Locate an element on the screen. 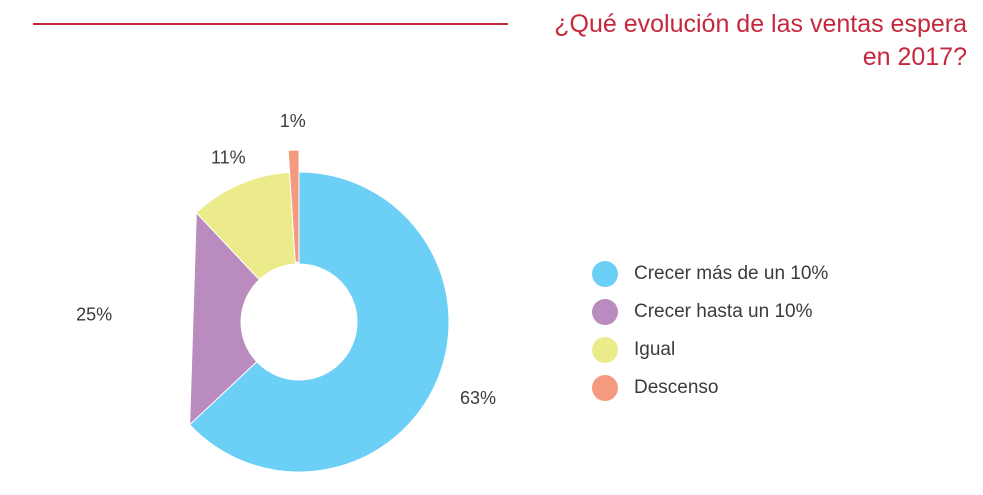 Image resolution: width=983 pixels, height=495 pixels. slice-descenso is located at coordinates (293, 206).